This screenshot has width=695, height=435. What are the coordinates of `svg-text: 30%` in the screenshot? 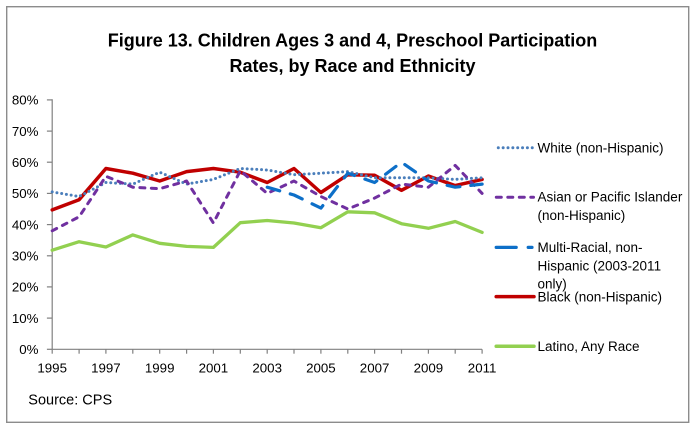 It's located at (25, 256).